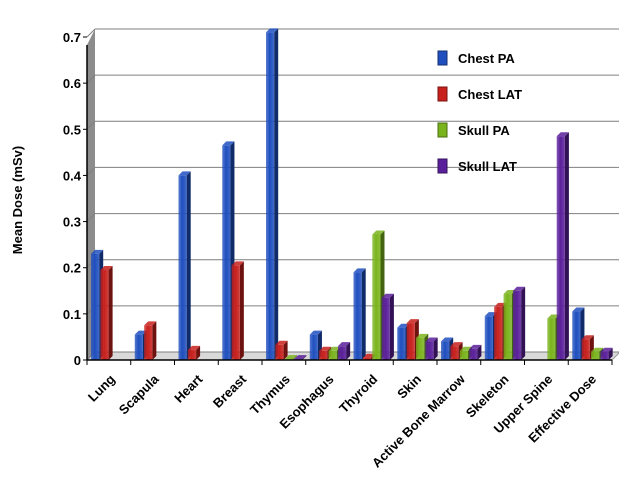  Describe the element at coordinates (77, 360) in the screenshot. I see `y-tick-label: 0` at that location.